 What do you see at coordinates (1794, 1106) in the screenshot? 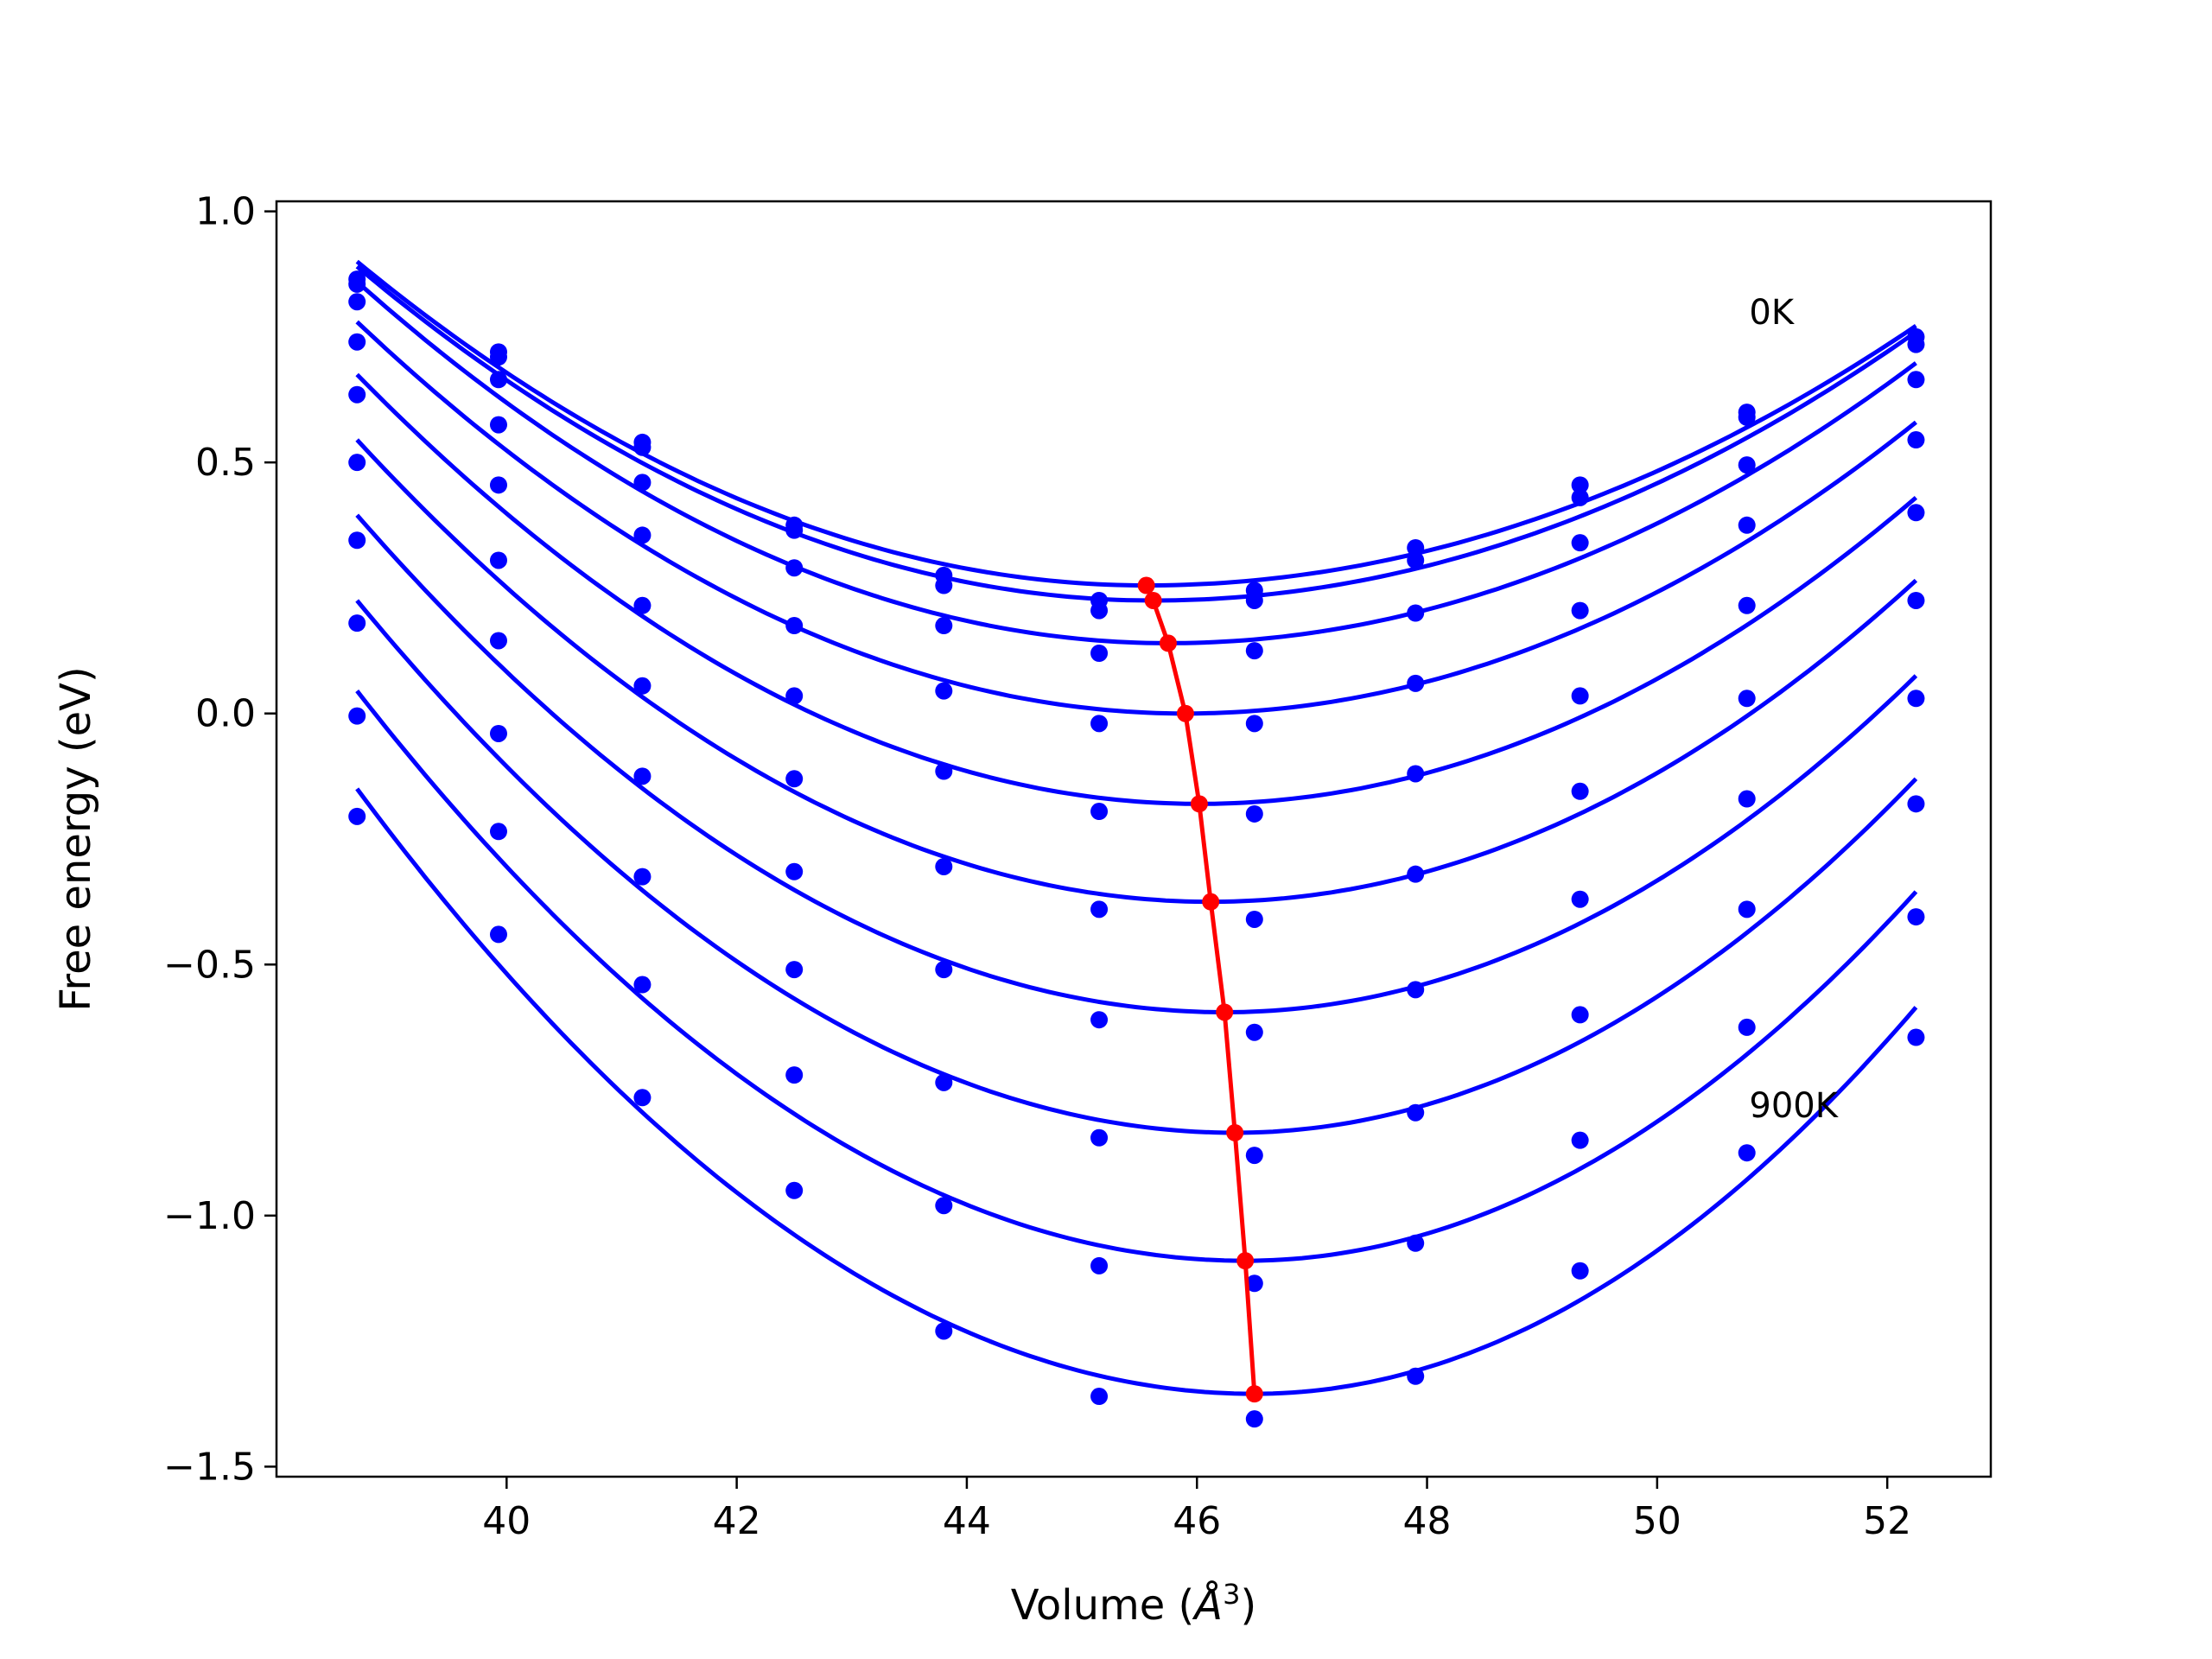
I see `annotation-label: 900K` at bounding box center [1794, 1106].